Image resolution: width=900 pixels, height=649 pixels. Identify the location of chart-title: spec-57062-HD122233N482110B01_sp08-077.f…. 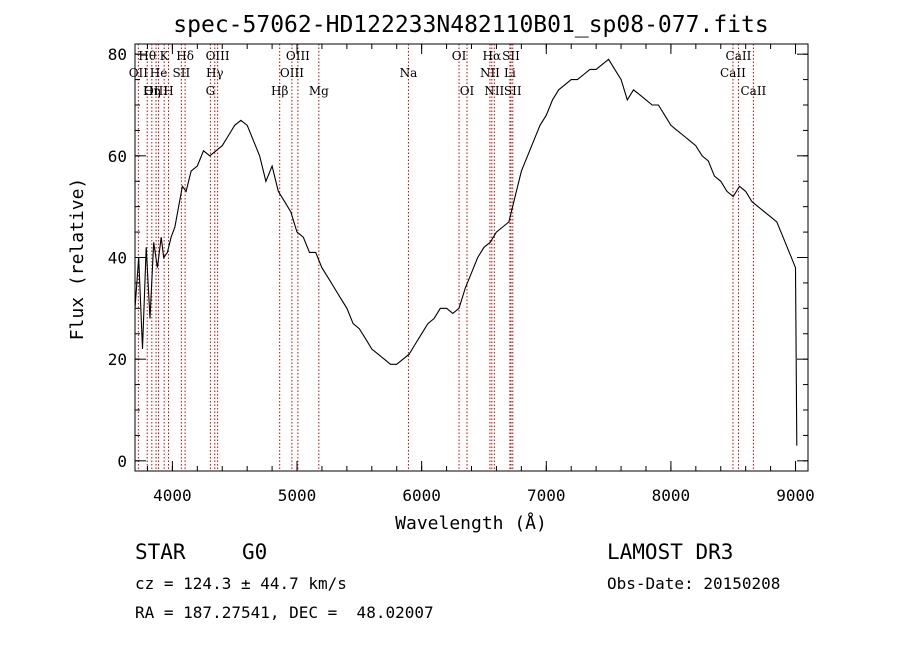
(470, 25).